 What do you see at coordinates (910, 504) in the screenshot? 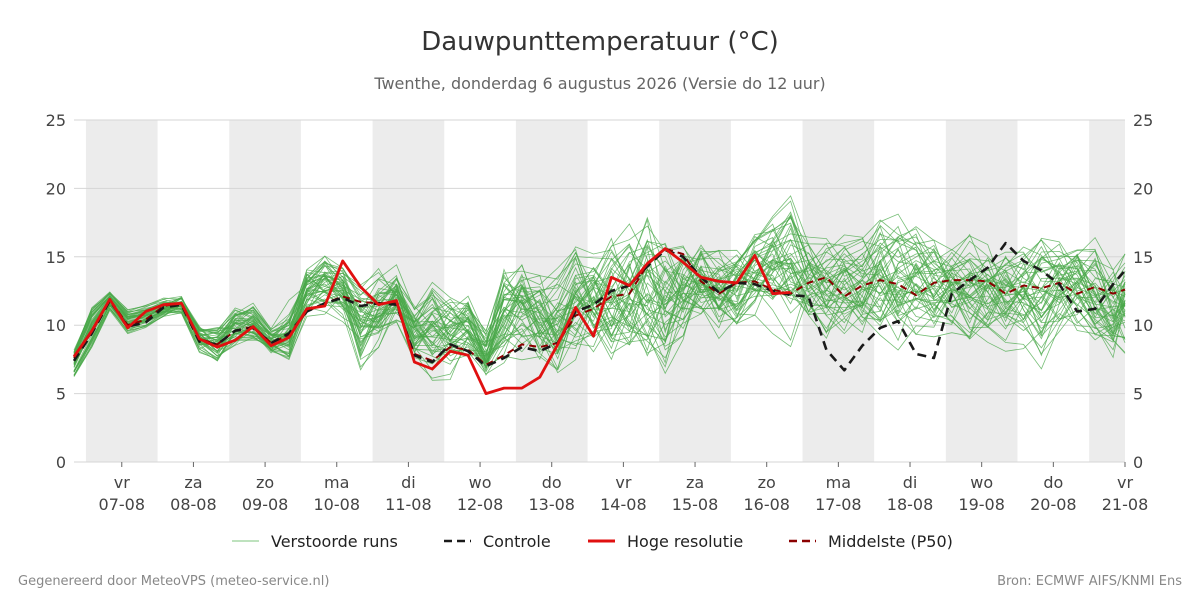
I see `x-tick-date-11: 18-08` at bounding box center [910, 504].